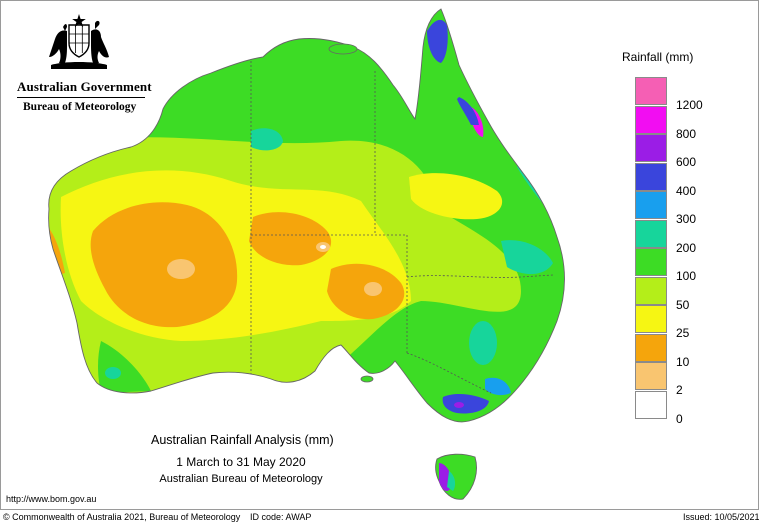 The width and height of the screenshot is (759, 524). What do you see at coordinates (686, 190) in the screenshot?
I see `legend-label-400: 400` at bounding box center [686, 190].